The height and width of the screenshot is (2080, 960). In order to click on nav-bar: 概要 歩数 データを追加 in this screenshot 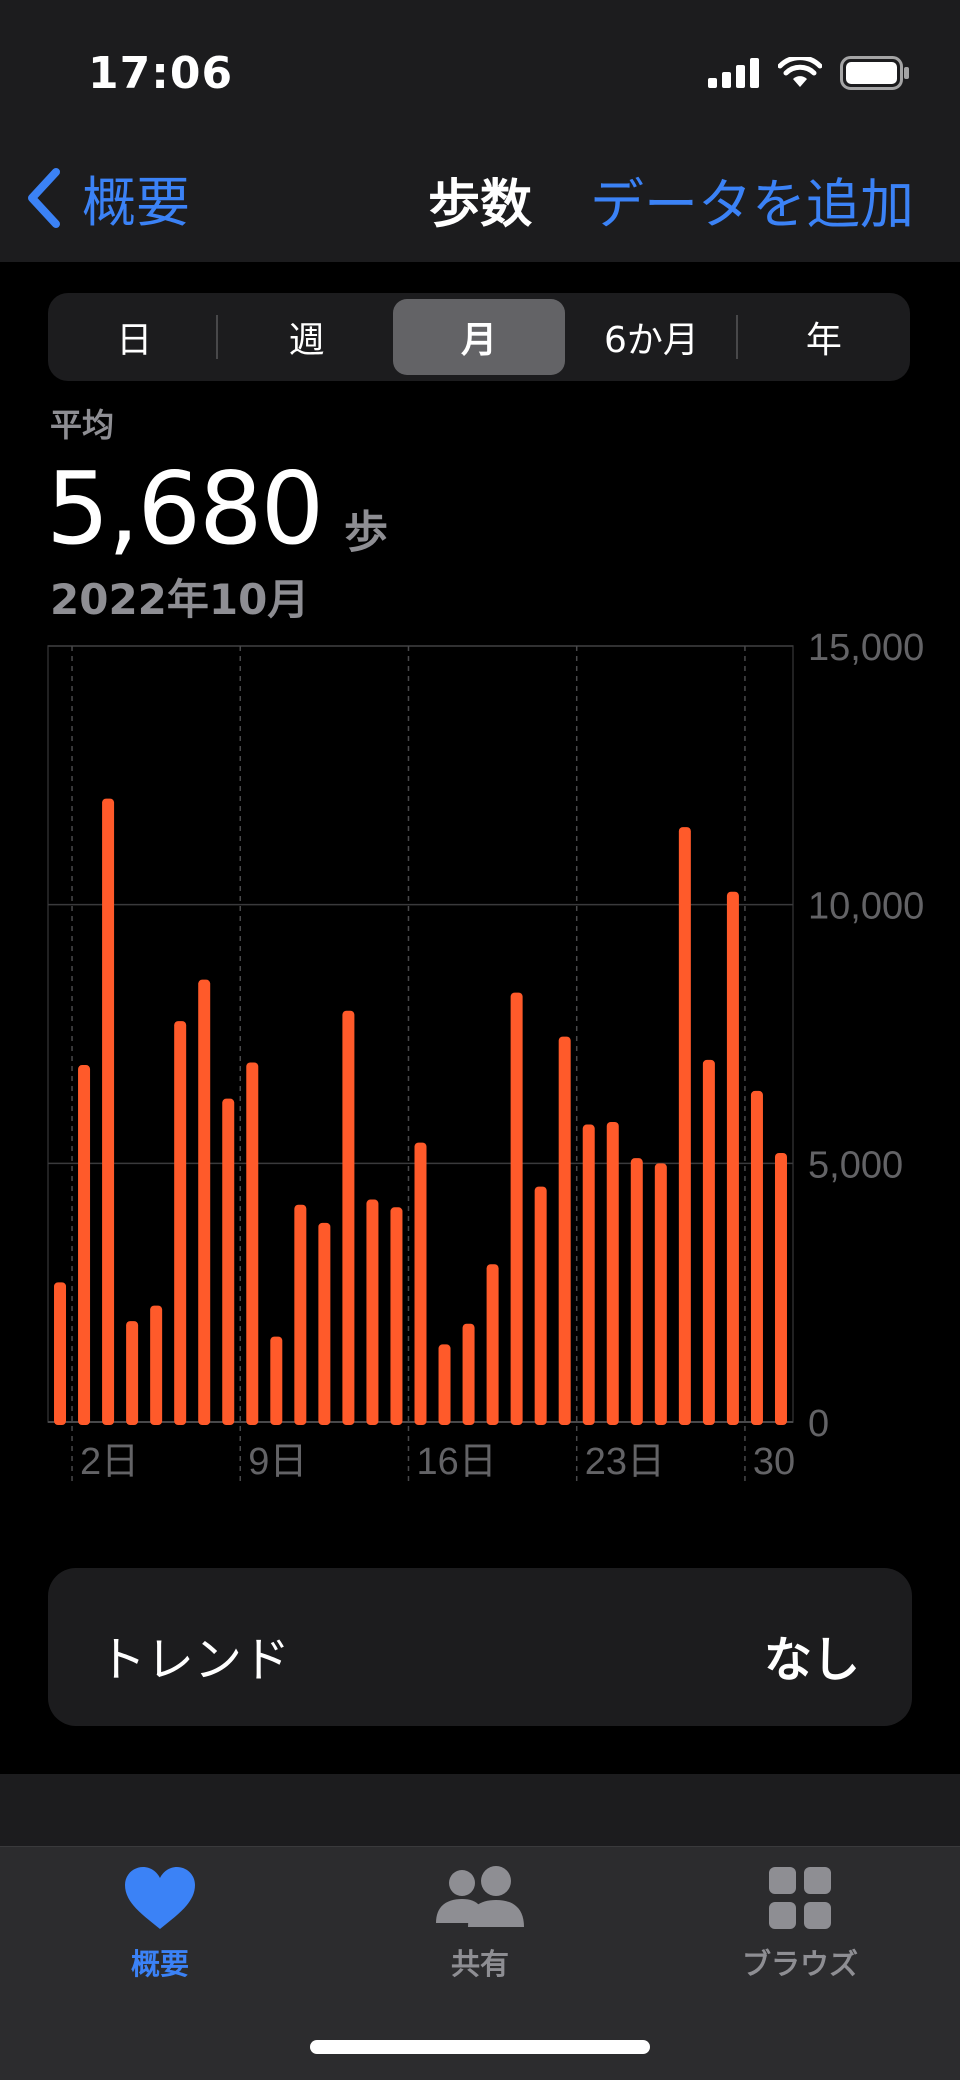, I will do `click(480, 201)`.